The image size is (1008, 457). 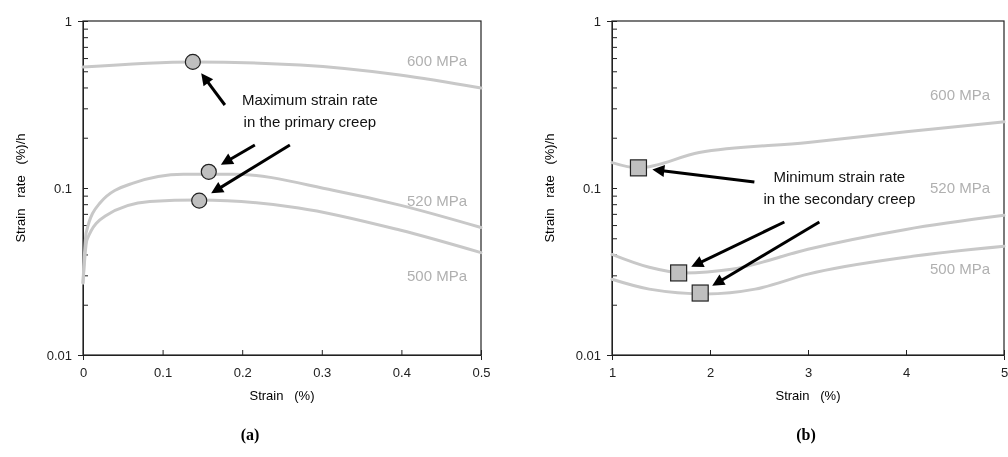 What do you see at coordinates (906, 373) in the screenshot?
I see `x-tick-label: 4` at bounding box center [906, 373].